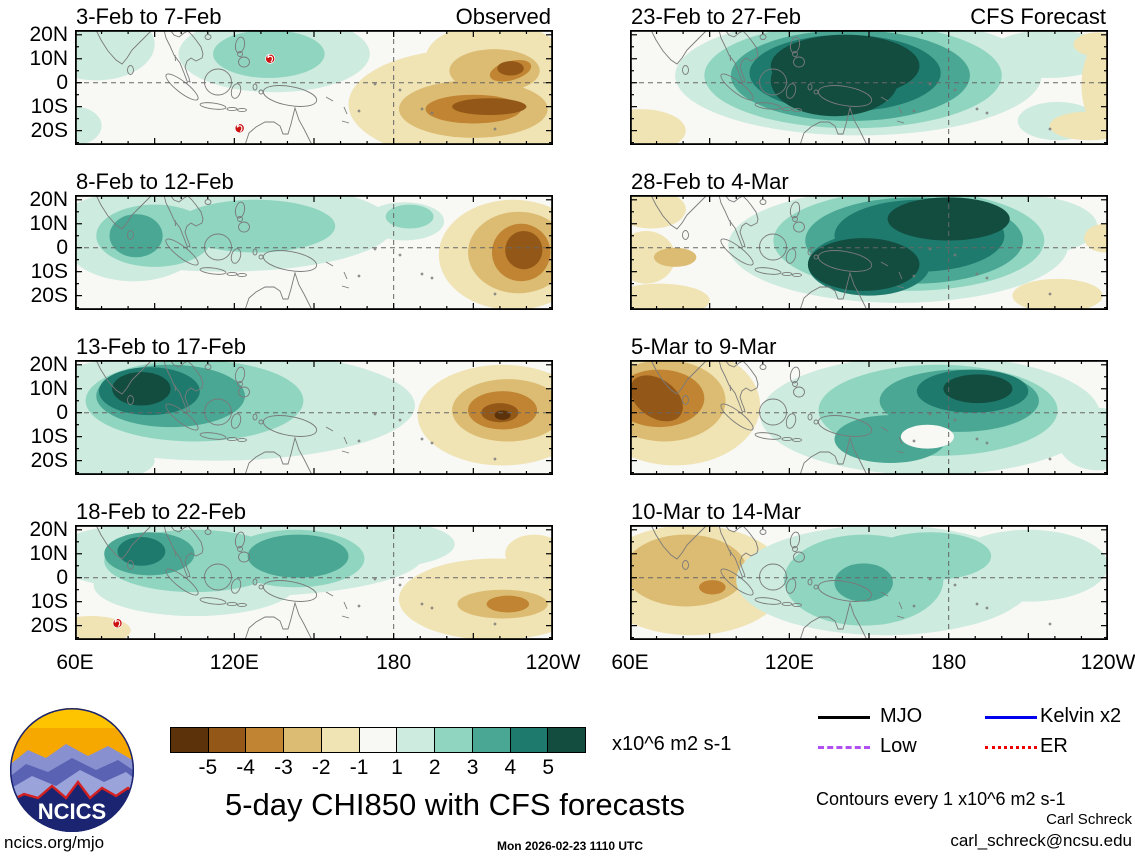 The height and width of the screenshot is (860, 1135). I want to click on panel-title-fcst-1: 23-Feb to 27-Feb, so click(716, 16).